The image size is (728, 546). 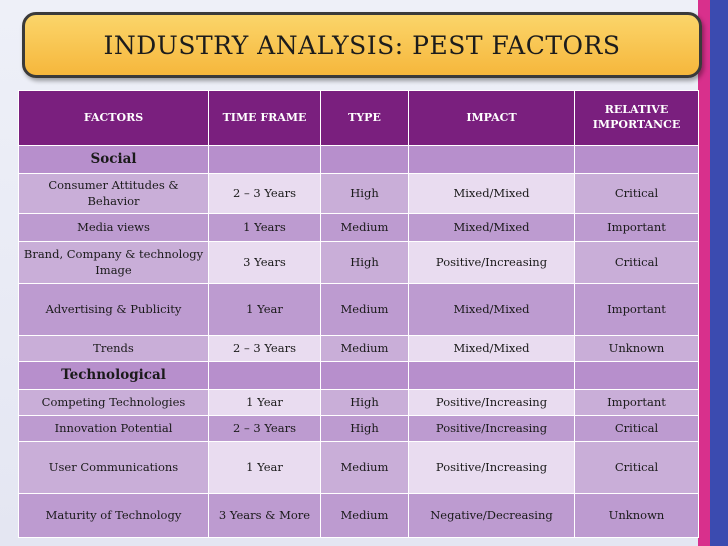 I want to click on section-row-social: Social, so click(x=358, y=159).